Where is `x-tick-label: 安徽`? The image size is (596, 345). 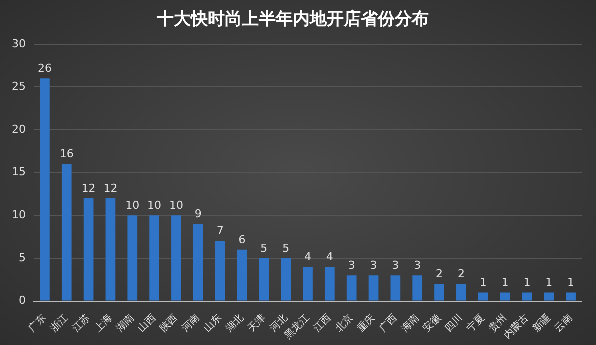
x-tick-label: 安徽 is located at coordinates (432, 323).